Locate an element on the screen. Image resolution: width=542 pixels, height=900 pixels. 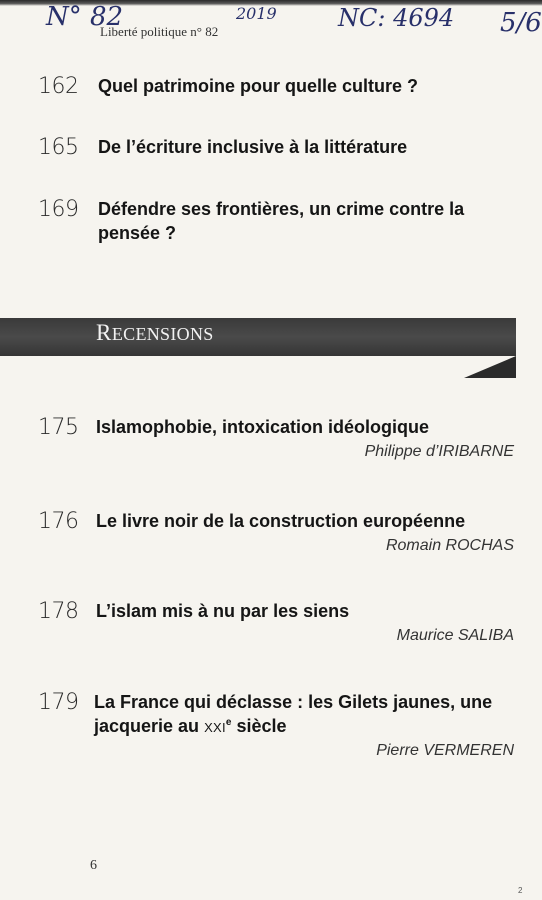
section-corner-triangle is located at coordinates (490, 367).